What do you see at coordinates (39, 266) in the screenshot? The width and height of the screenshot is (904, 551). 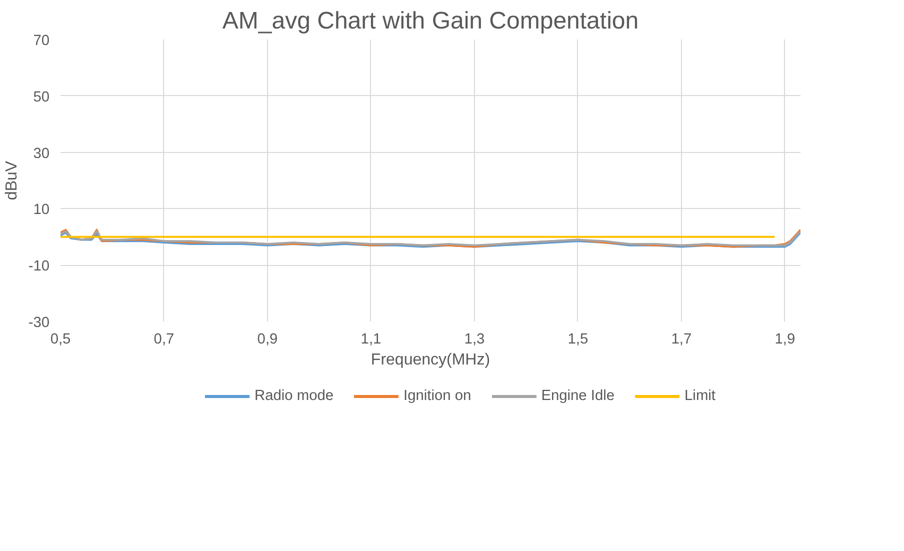 I see `y-tick-label: -10` at bounding box center [39, 266].